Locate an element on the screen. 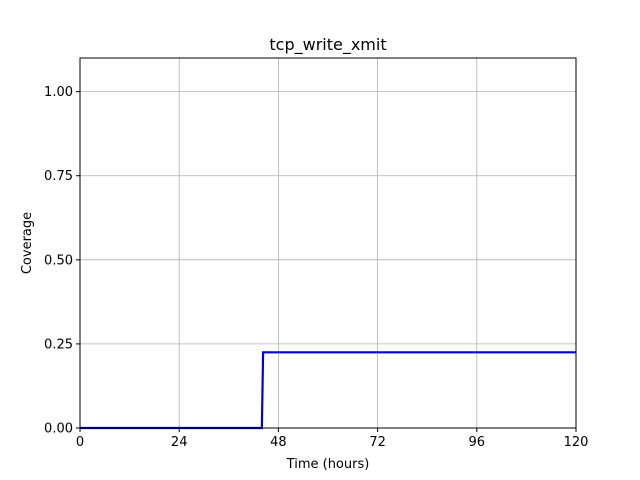 This screenshot has width=640, height=480. x-tick-label: 96 is located at coordinates (477, 442).